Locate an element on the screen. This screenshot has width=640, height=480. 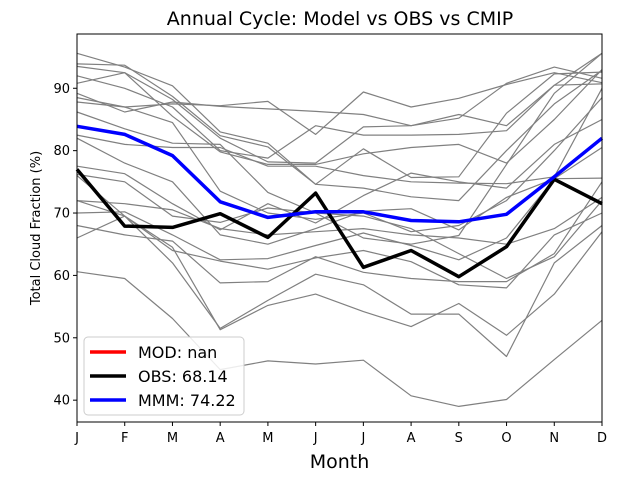
y-tick-label: 70 is located at coordinates (61, 214).